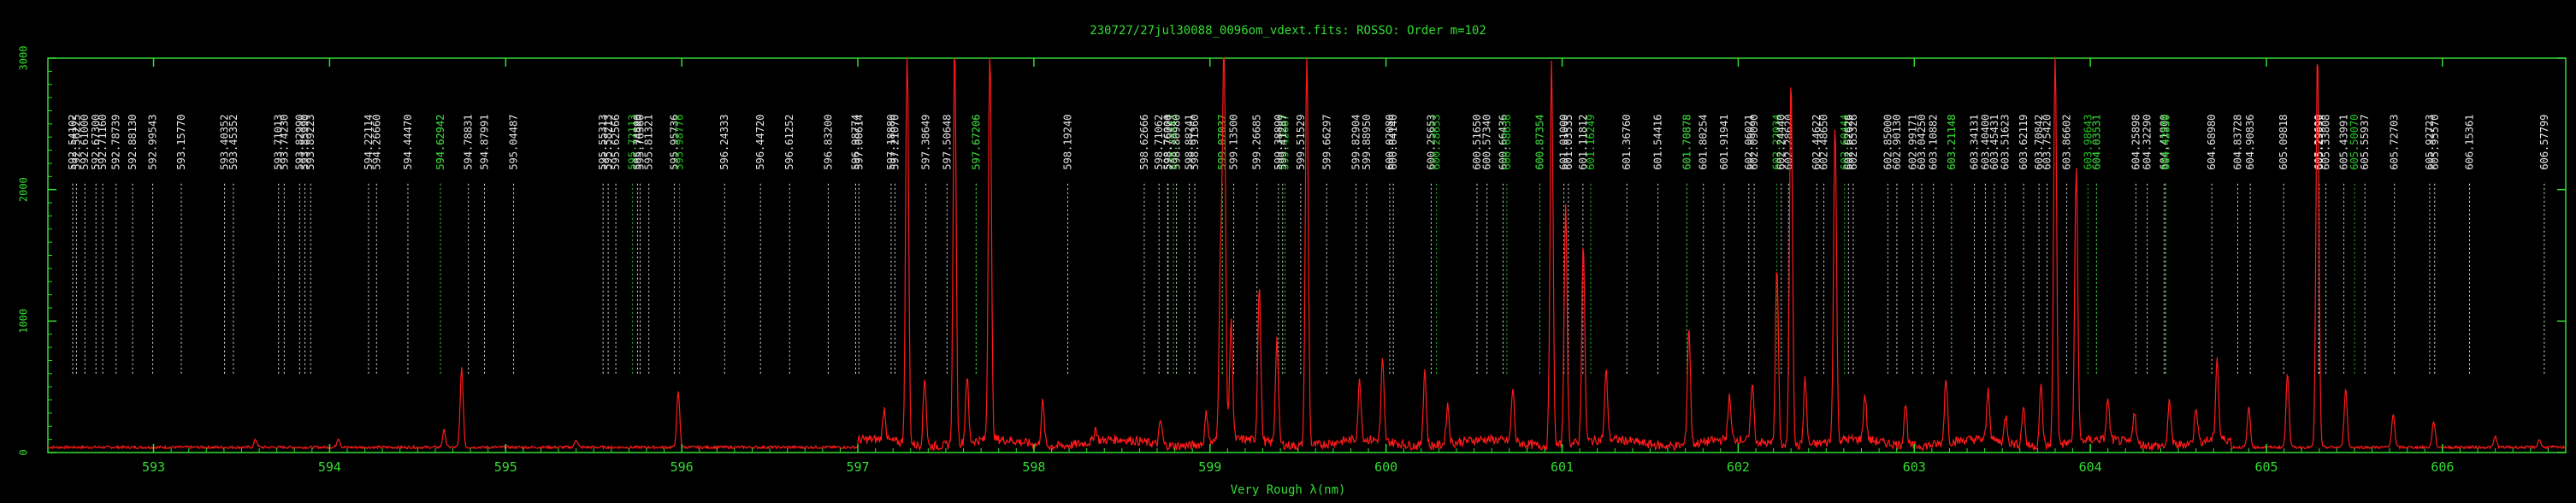 This screenshot has width=2576, height=503. What do you see at coordinates (1627, 142) in the screenshot?
I see `line-marker-label: 601.36760` at bounding box center [1627, 142].